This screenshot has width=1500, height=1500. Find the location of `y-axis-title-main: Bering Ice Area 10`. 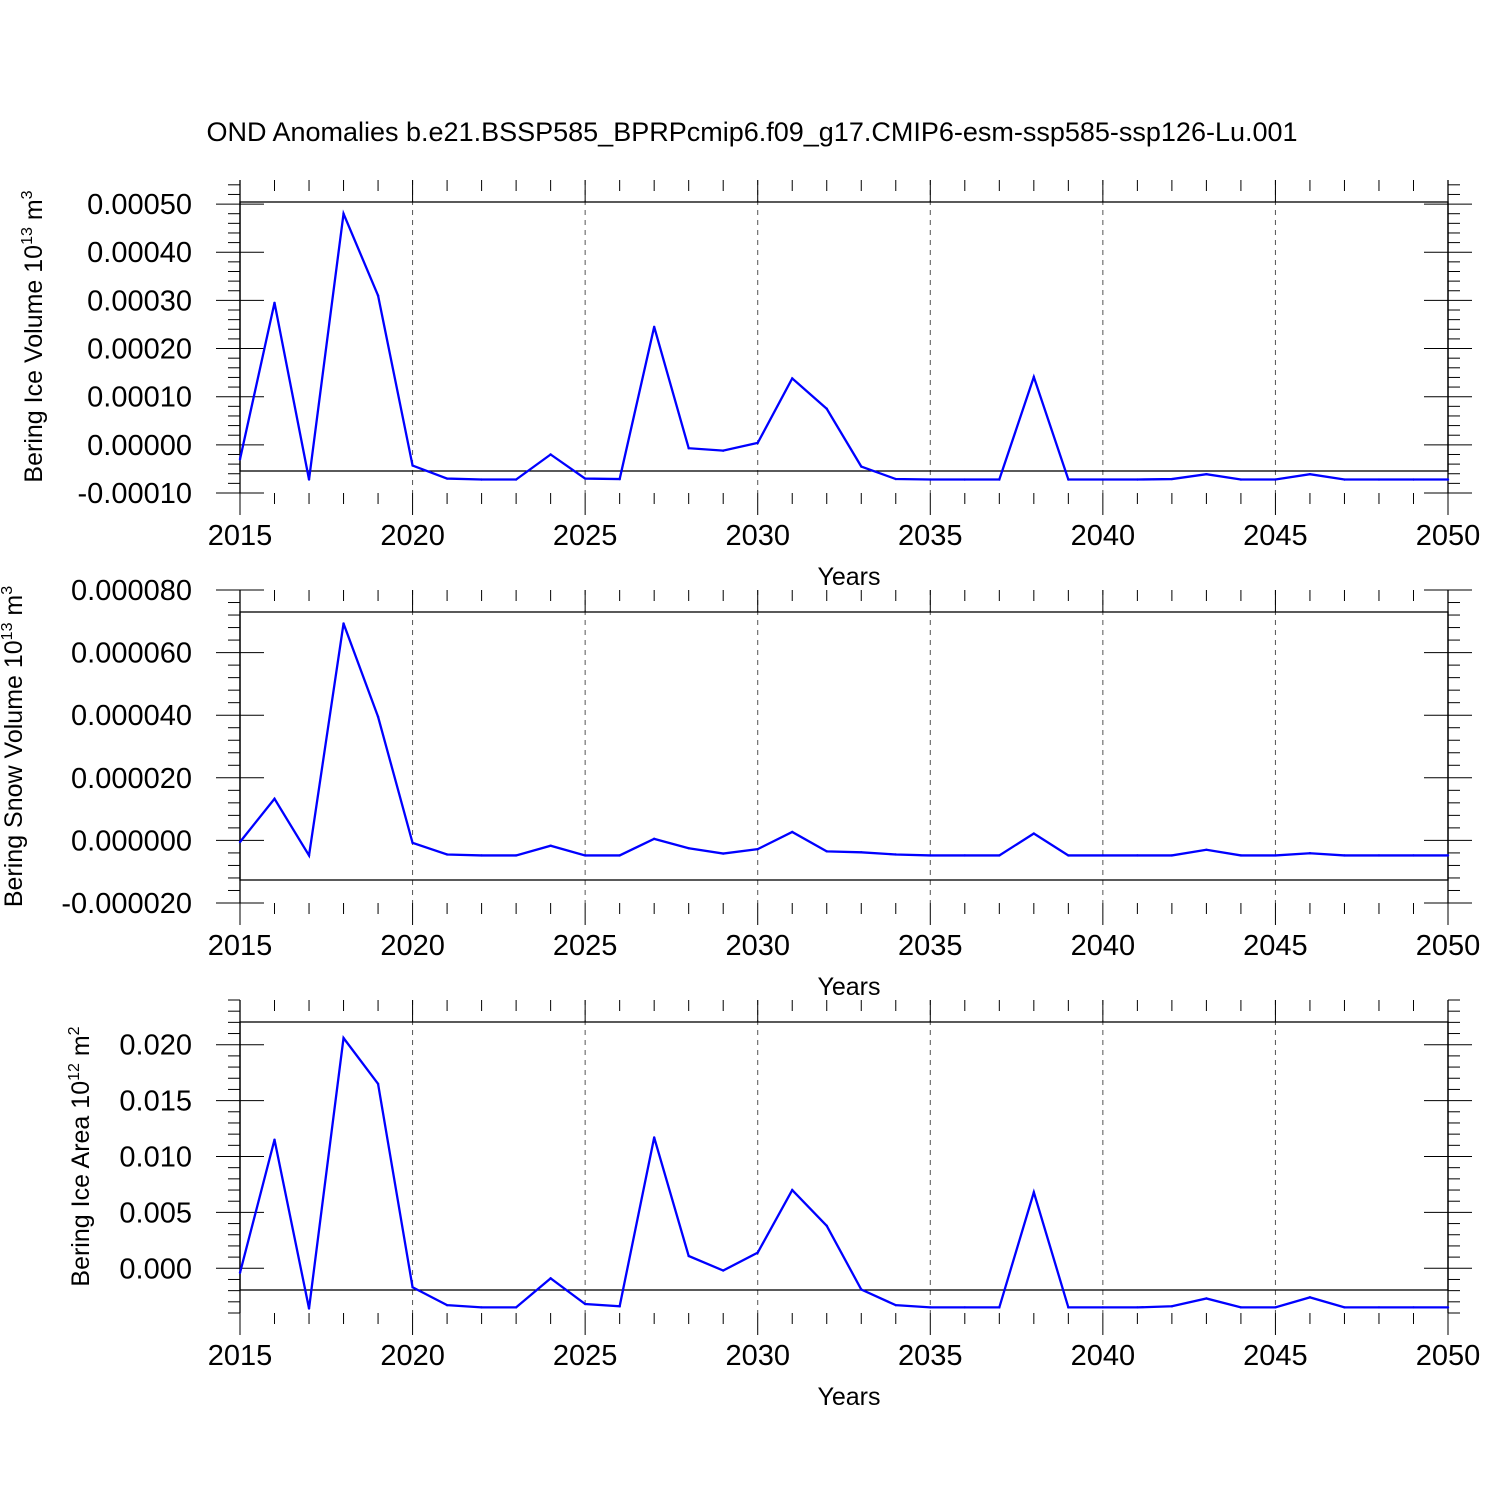

y-axis-title-main: Bering Ice Area 10 is located at coordinates (81, 1184).